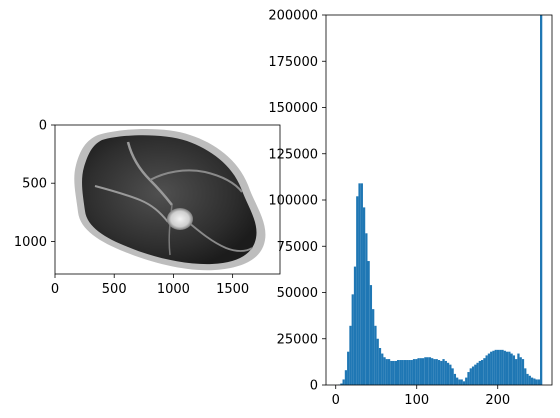 This screenshot has height=418, width=560. What do you see at coordinates (293, 62) in the screenshot?
I see `histogram-y-tick-label: 175000` at bounding box center [293, 62].